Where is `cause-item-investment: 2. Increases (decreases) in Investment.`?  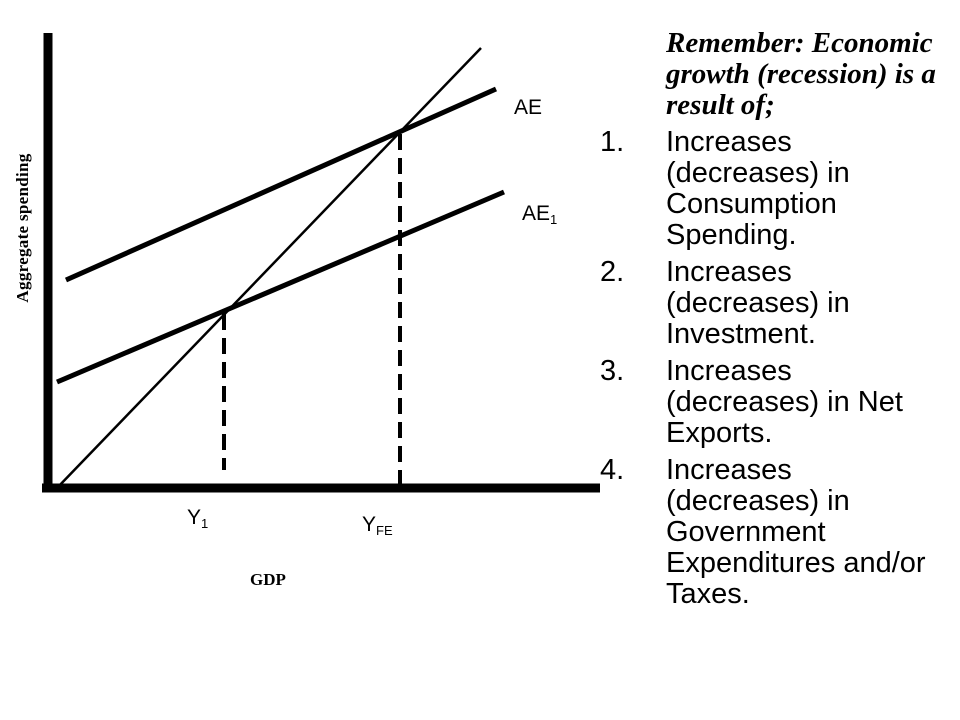 cause-item-investment: 2. Increases (decreases) in Investment. is located at coordinates (773, 303).